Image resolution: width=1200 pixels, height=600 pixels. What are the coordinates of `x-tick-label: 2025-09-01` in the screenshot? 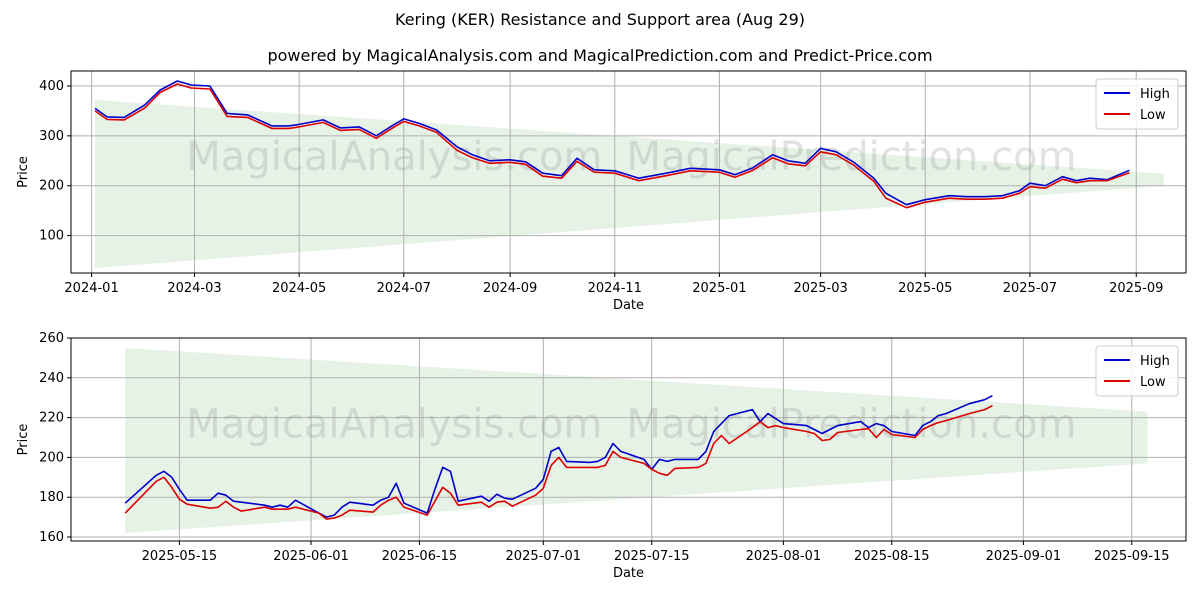 It's located at (1024, 556).